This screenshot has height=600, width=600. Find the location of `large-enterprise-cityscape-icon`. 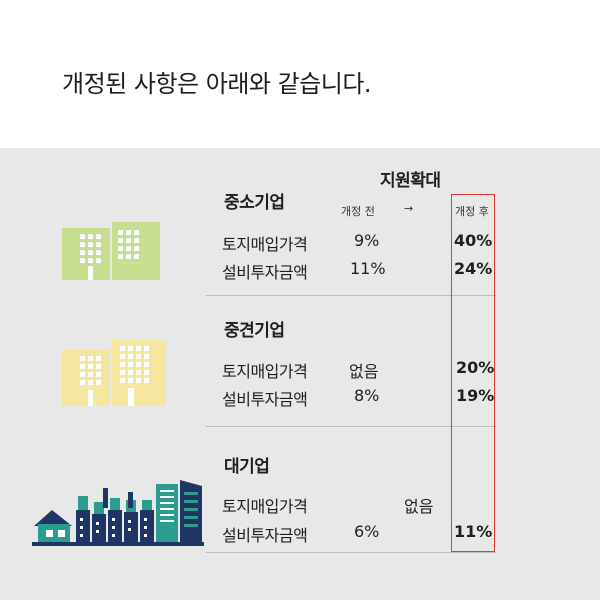

large-enterprise-cityscape-icon is located at coordinates (118, 513).